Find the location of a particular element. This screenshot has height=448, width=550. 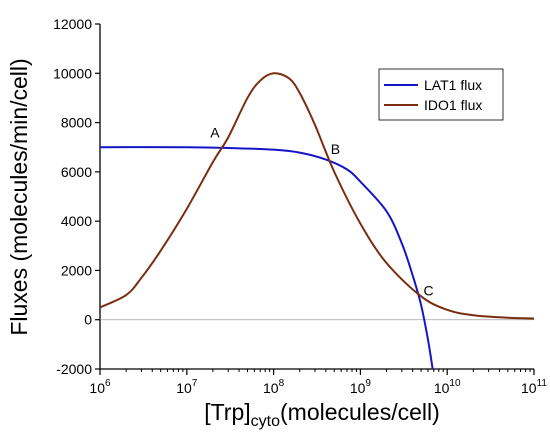

x-tick-label: 10⁷ is located at coordinates (187, 387).